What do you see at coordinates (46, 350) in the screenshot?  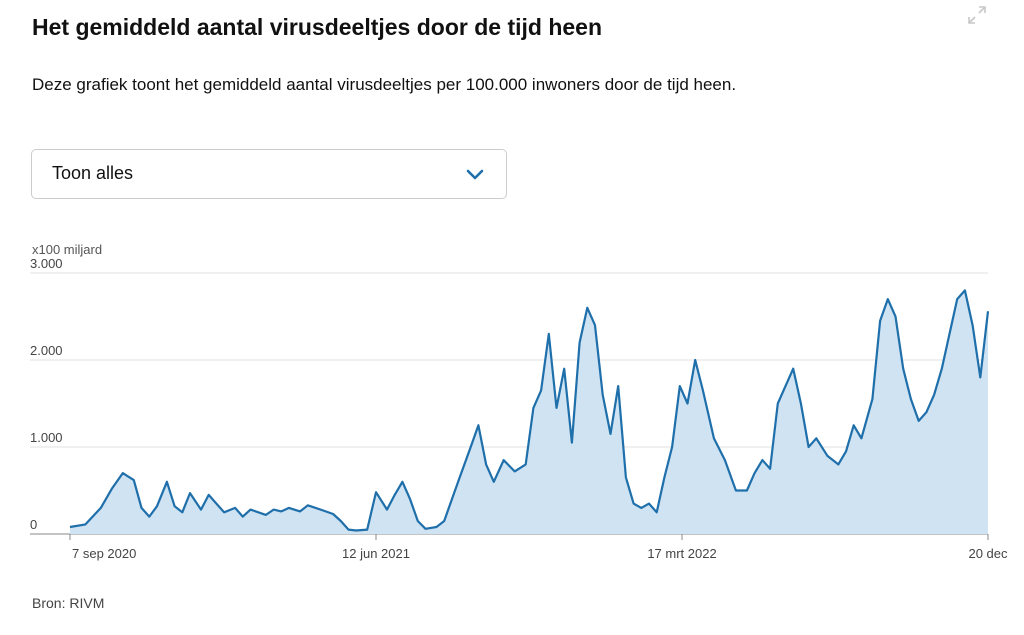 I see `y-tick-label: 2.000` at bounding box center [46, 350].